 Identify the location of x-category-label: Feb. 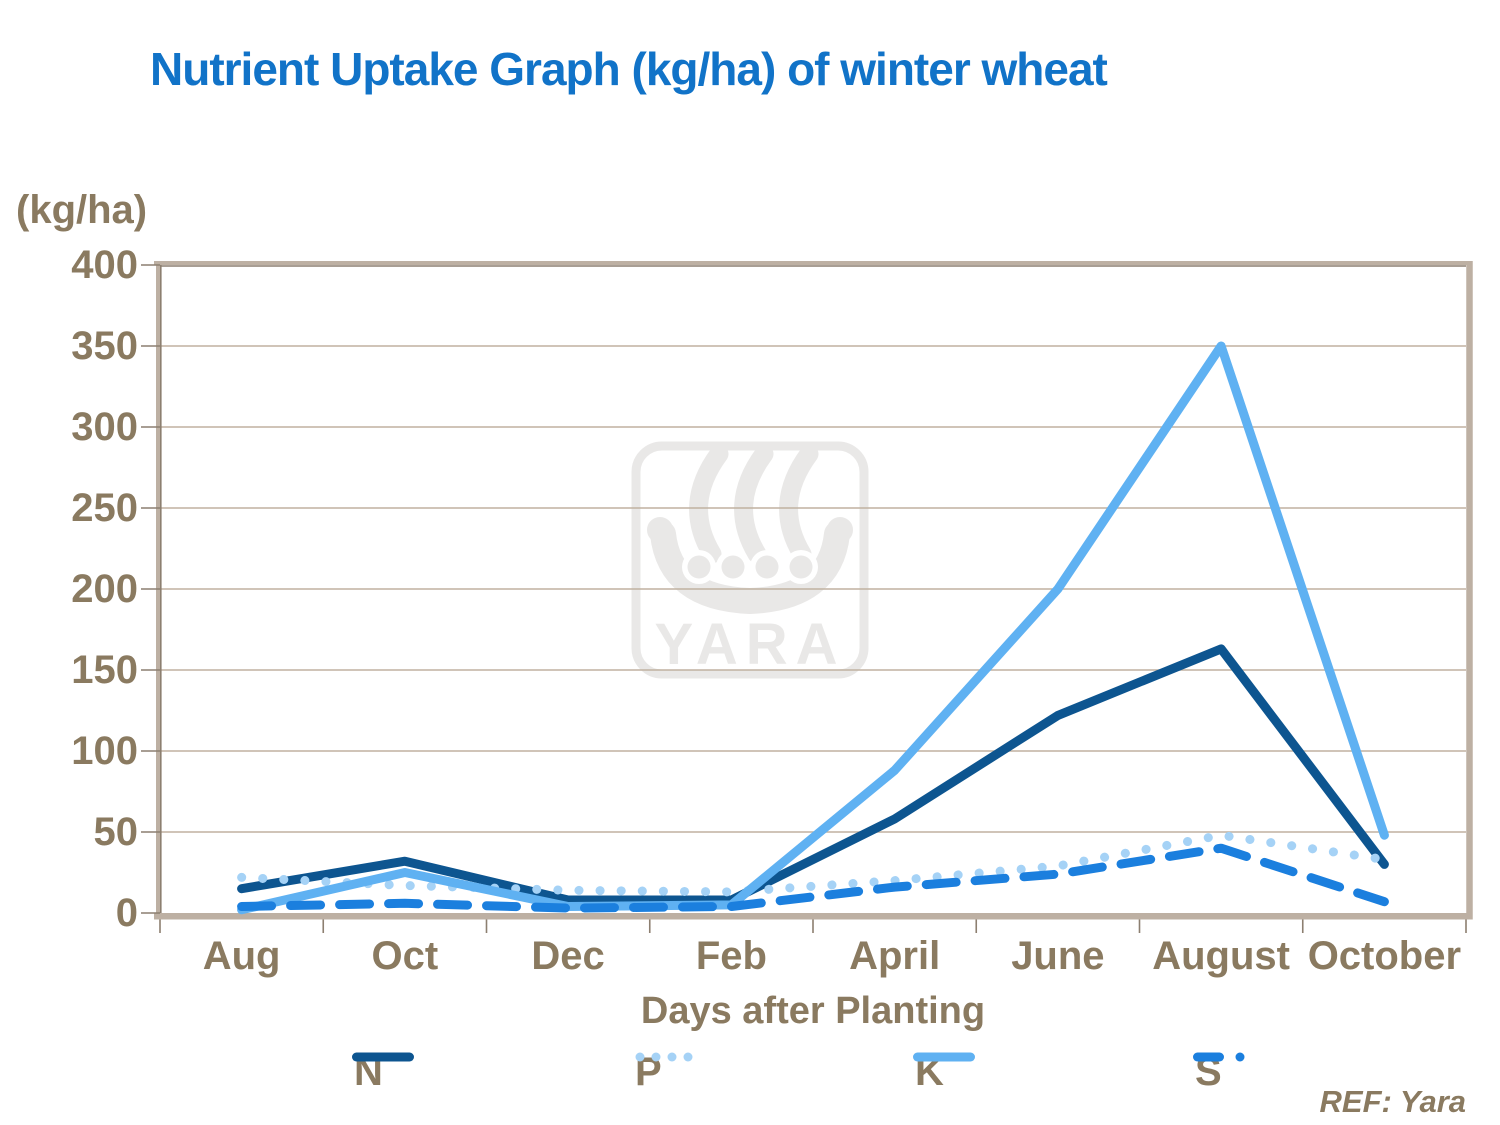
(731, 956).